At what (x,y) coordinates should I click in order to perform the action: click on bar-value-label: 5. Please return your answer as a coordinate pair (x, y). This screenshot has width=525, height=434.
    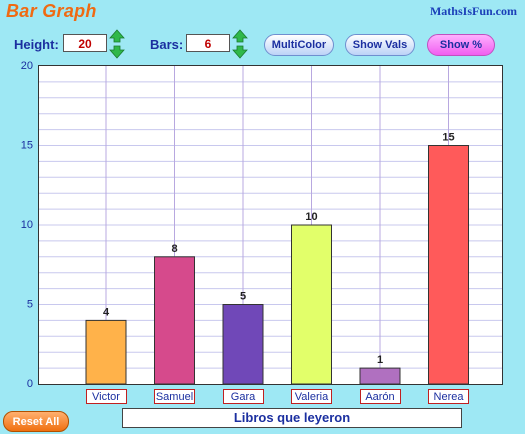
    Looking at the image, I should click on (243, 297).